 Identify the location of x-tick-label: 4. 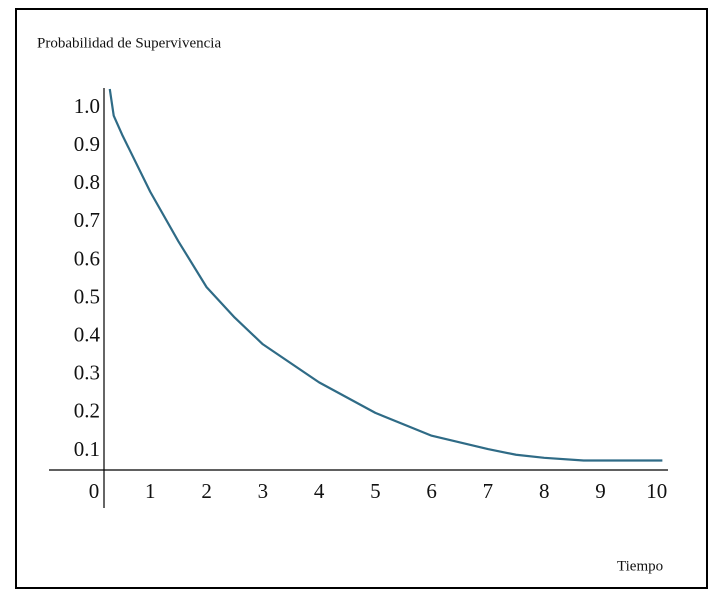
(319, 491).